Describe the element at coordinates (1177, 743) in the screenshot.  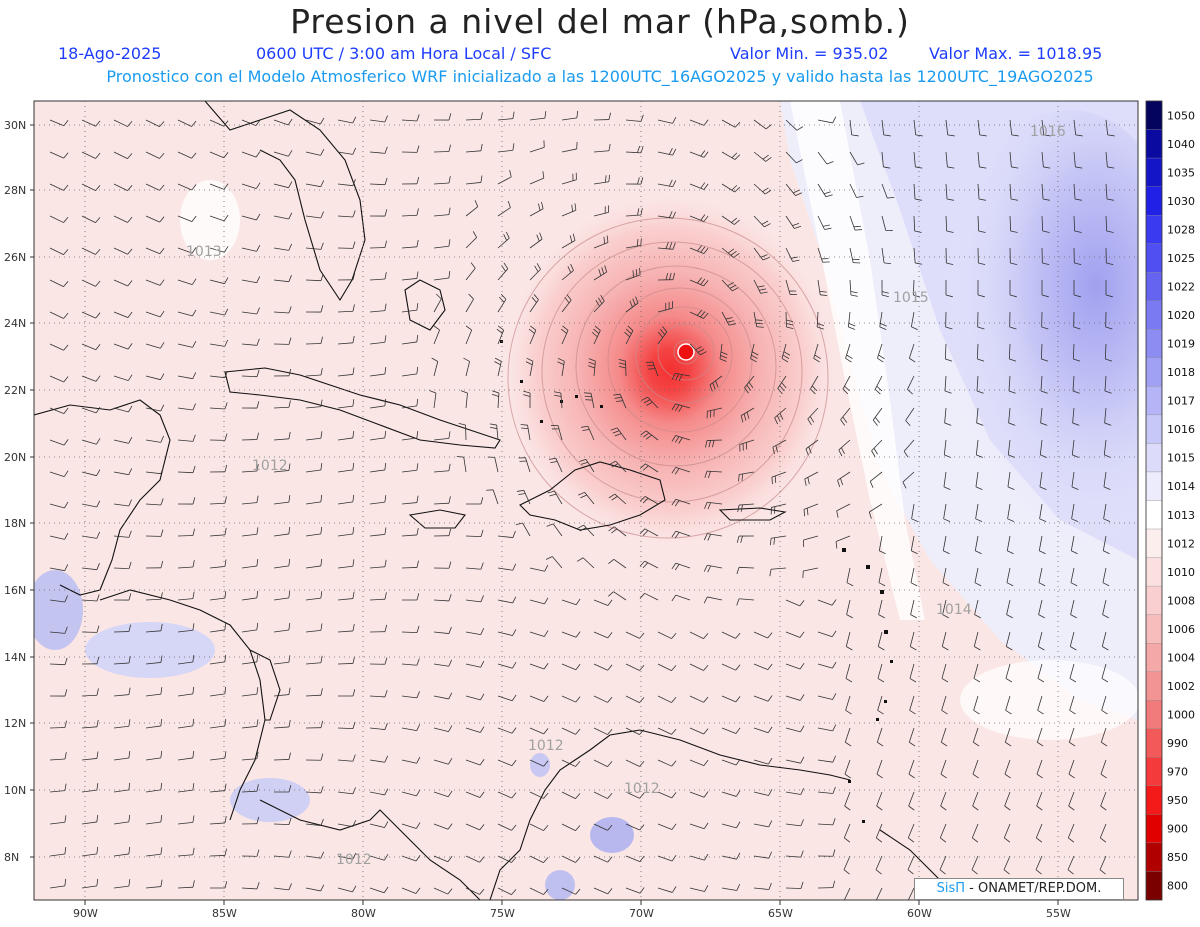
I see `color-level-label: 990` at that location.